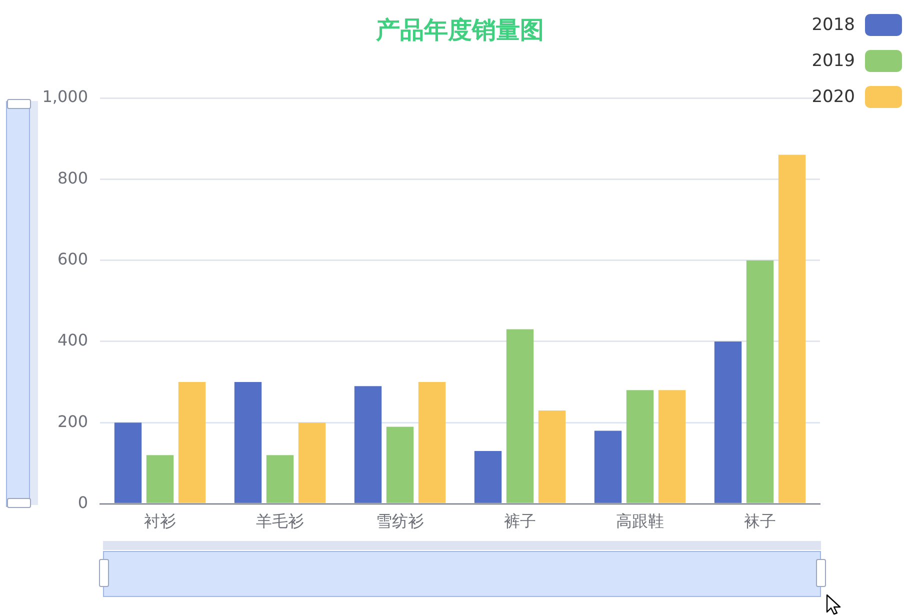  Describe the element at coordinates (83, 502) in the screenshot. I see `y-tick-label: 0` at that location.